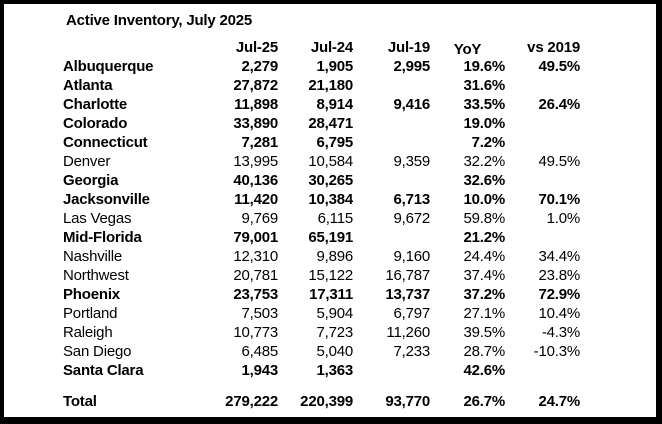 The width and height of the screenshot is (662, 424). What do you see at coordinates (255, 85) in the screenshot?
I see `cell-value: 27,872` at bounding box center [255, 85].